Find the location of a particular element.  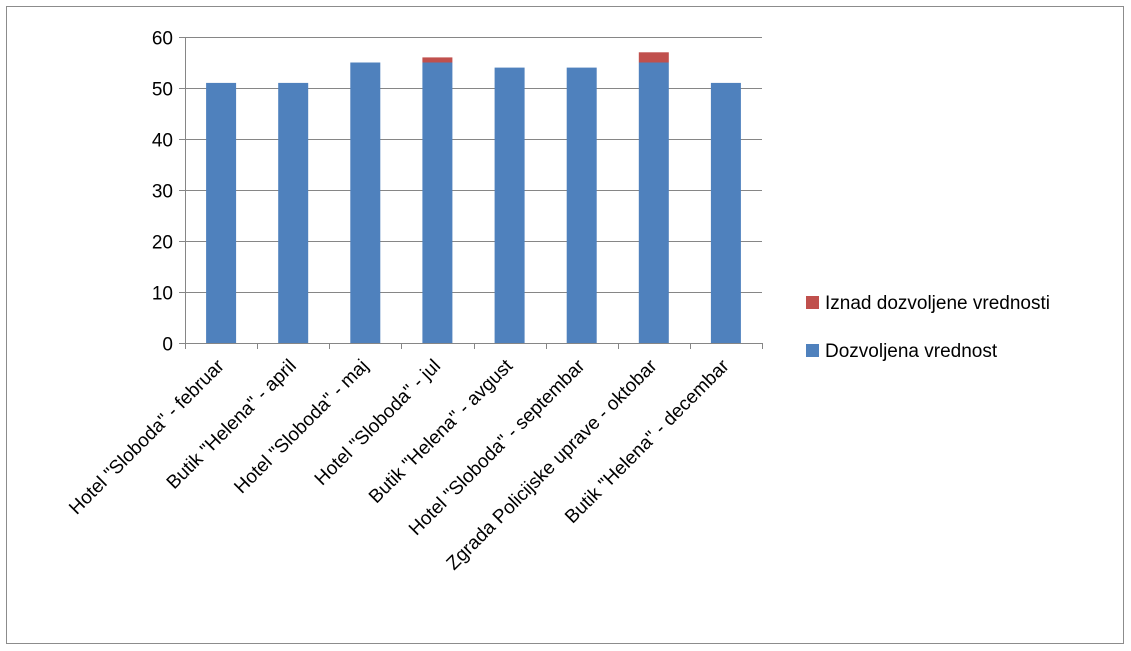

y-tick-label: 0 is located at coordinates (167, 345).